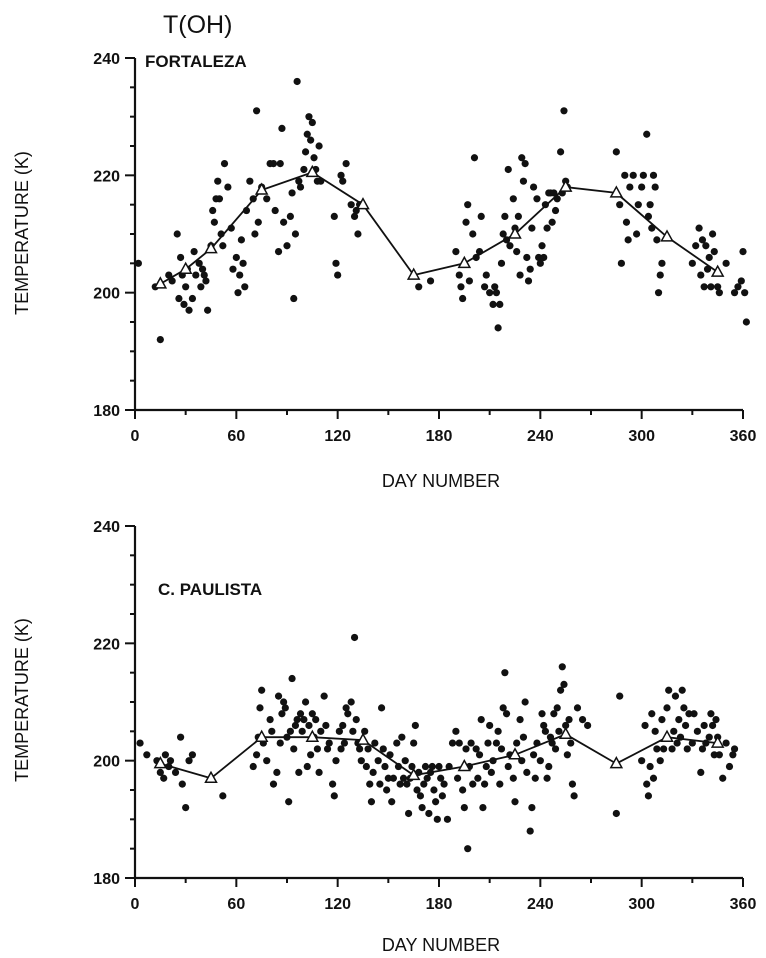 Image resolution: width=766 pixels, height=958 pixels. What do you see at coordinates (106, 294) in the screenshot?
I see `y-tick-label: 200` at bounding box center [106, 294].